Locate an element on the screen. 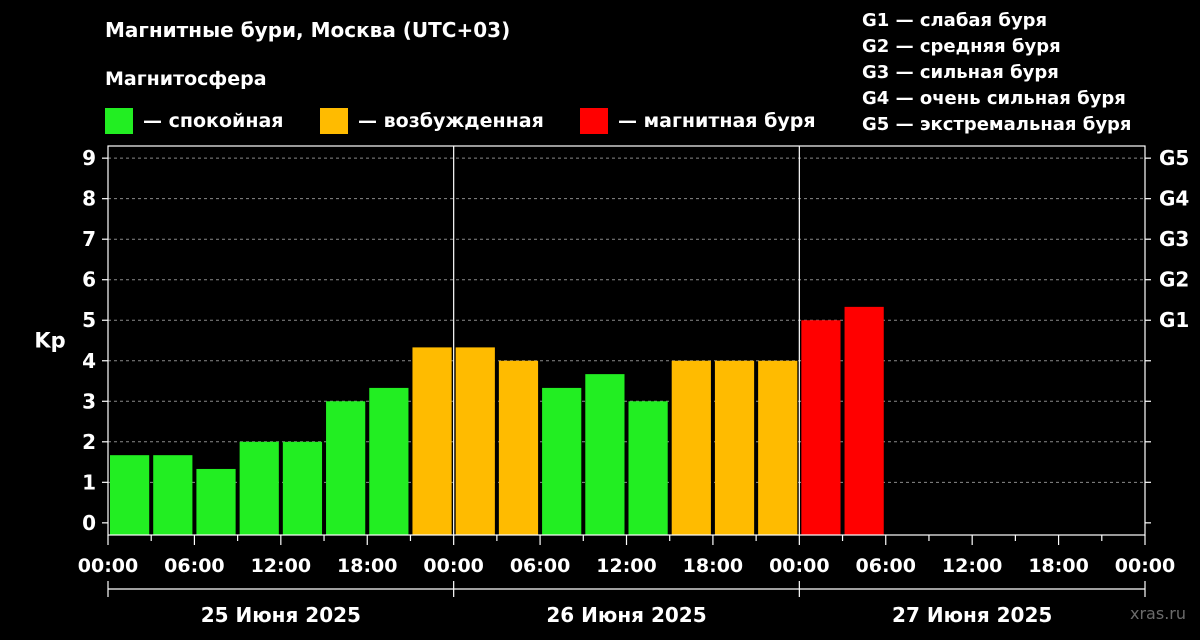 The width and height of the screenshot is (1200, 640). g-scale-item-g5: G5 — экстремальная буря is located at coordinates (997, 124).